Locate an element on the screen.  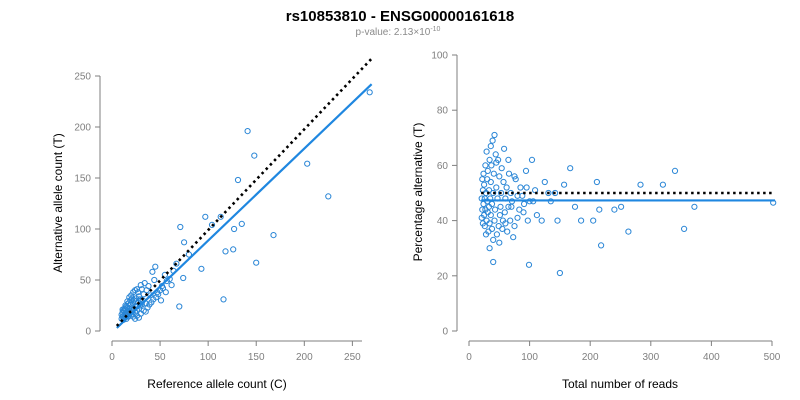
subtitle-exponent: -10 is located at coordinates (435, 29).